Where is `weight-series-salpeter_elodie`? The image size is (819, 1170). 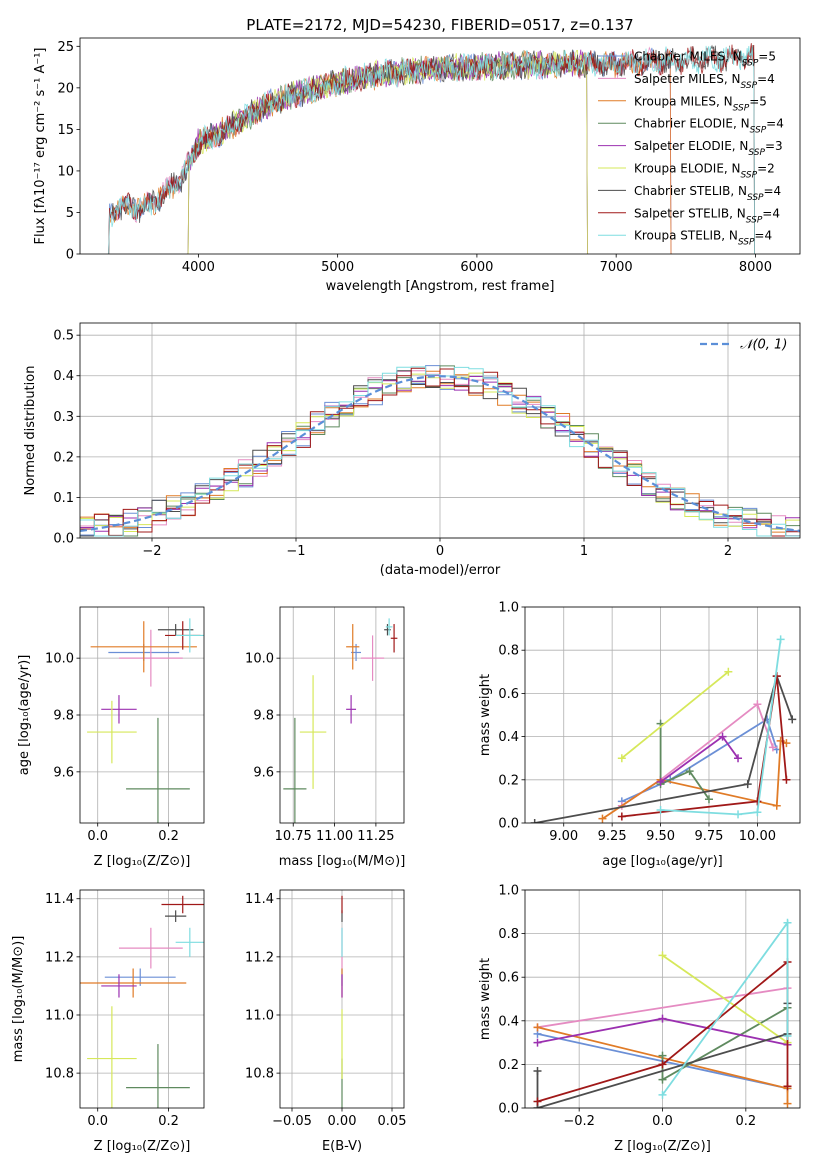
weight-series-salpeter_elodie is located at coordinates (699, 759).